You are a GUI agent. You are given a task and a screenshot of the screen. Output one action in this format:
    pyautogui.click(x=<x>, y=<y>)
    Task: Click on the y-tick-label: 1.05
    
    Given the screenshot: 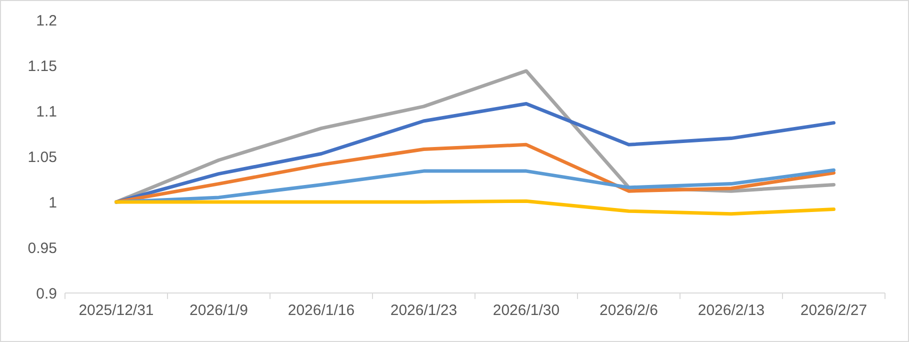 What is the action you would take?
    pyautogui.click(x=42, y=157)
    